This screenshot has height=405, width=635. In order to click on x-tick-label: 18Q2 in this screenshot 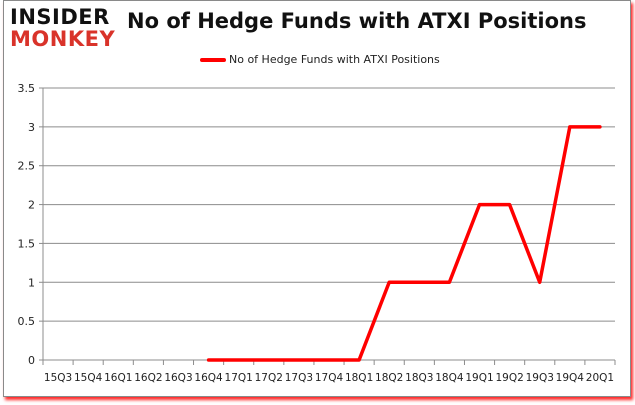, I will do `click(389, 378)`.